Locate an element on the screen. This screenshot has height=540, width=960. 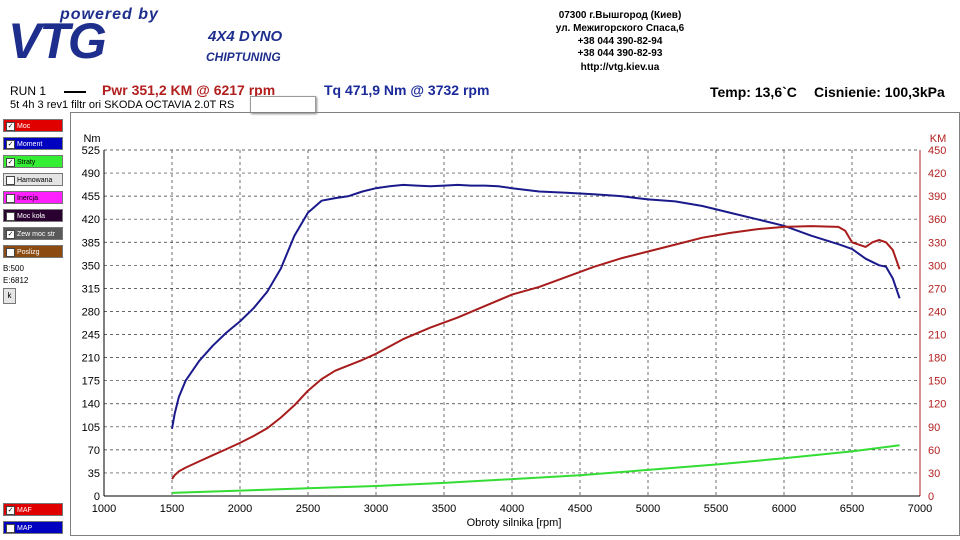
y-right-tick-label: 360 is located at coordinates (937, 220).